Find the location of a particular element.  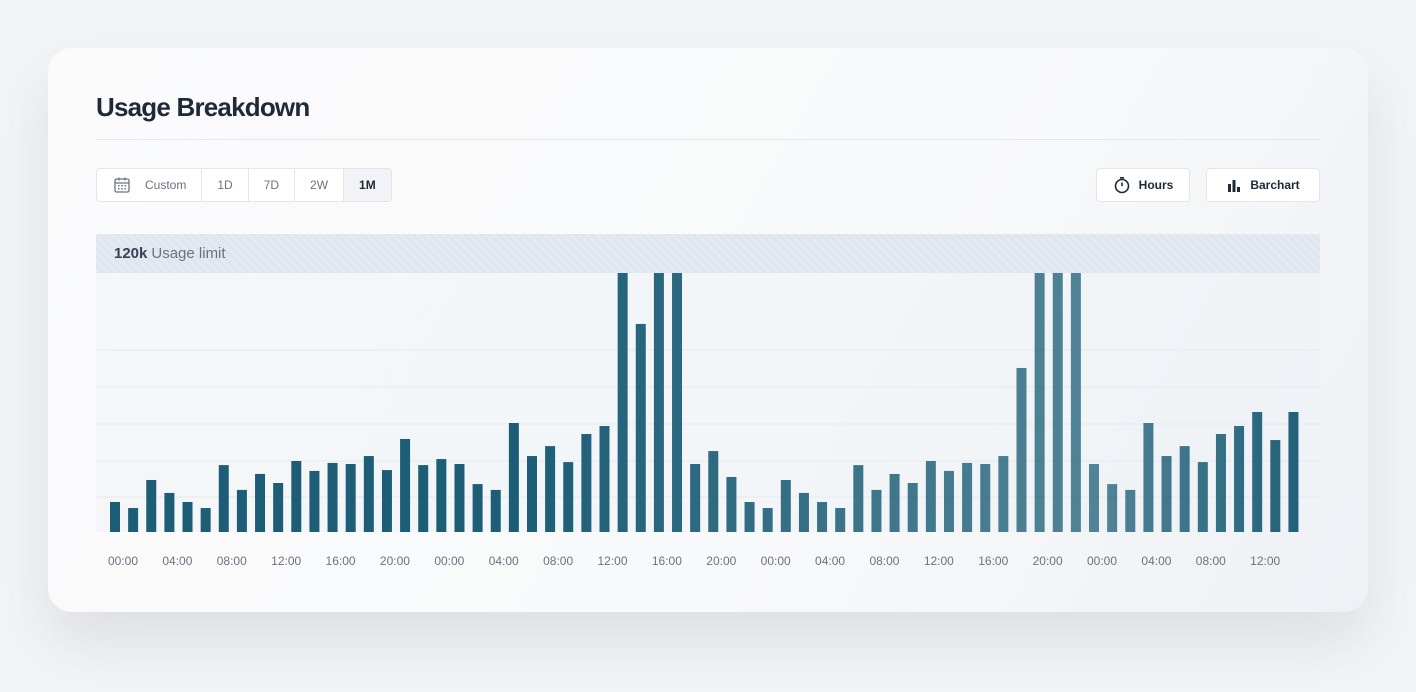

hours-button: Hours is located at coordinates (1143, 185).